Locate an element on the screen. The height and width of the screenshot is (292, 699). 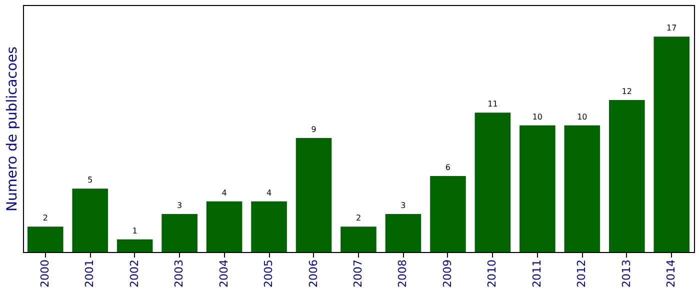
x-tick-label: 2010 is located at coordinates (492, 274).